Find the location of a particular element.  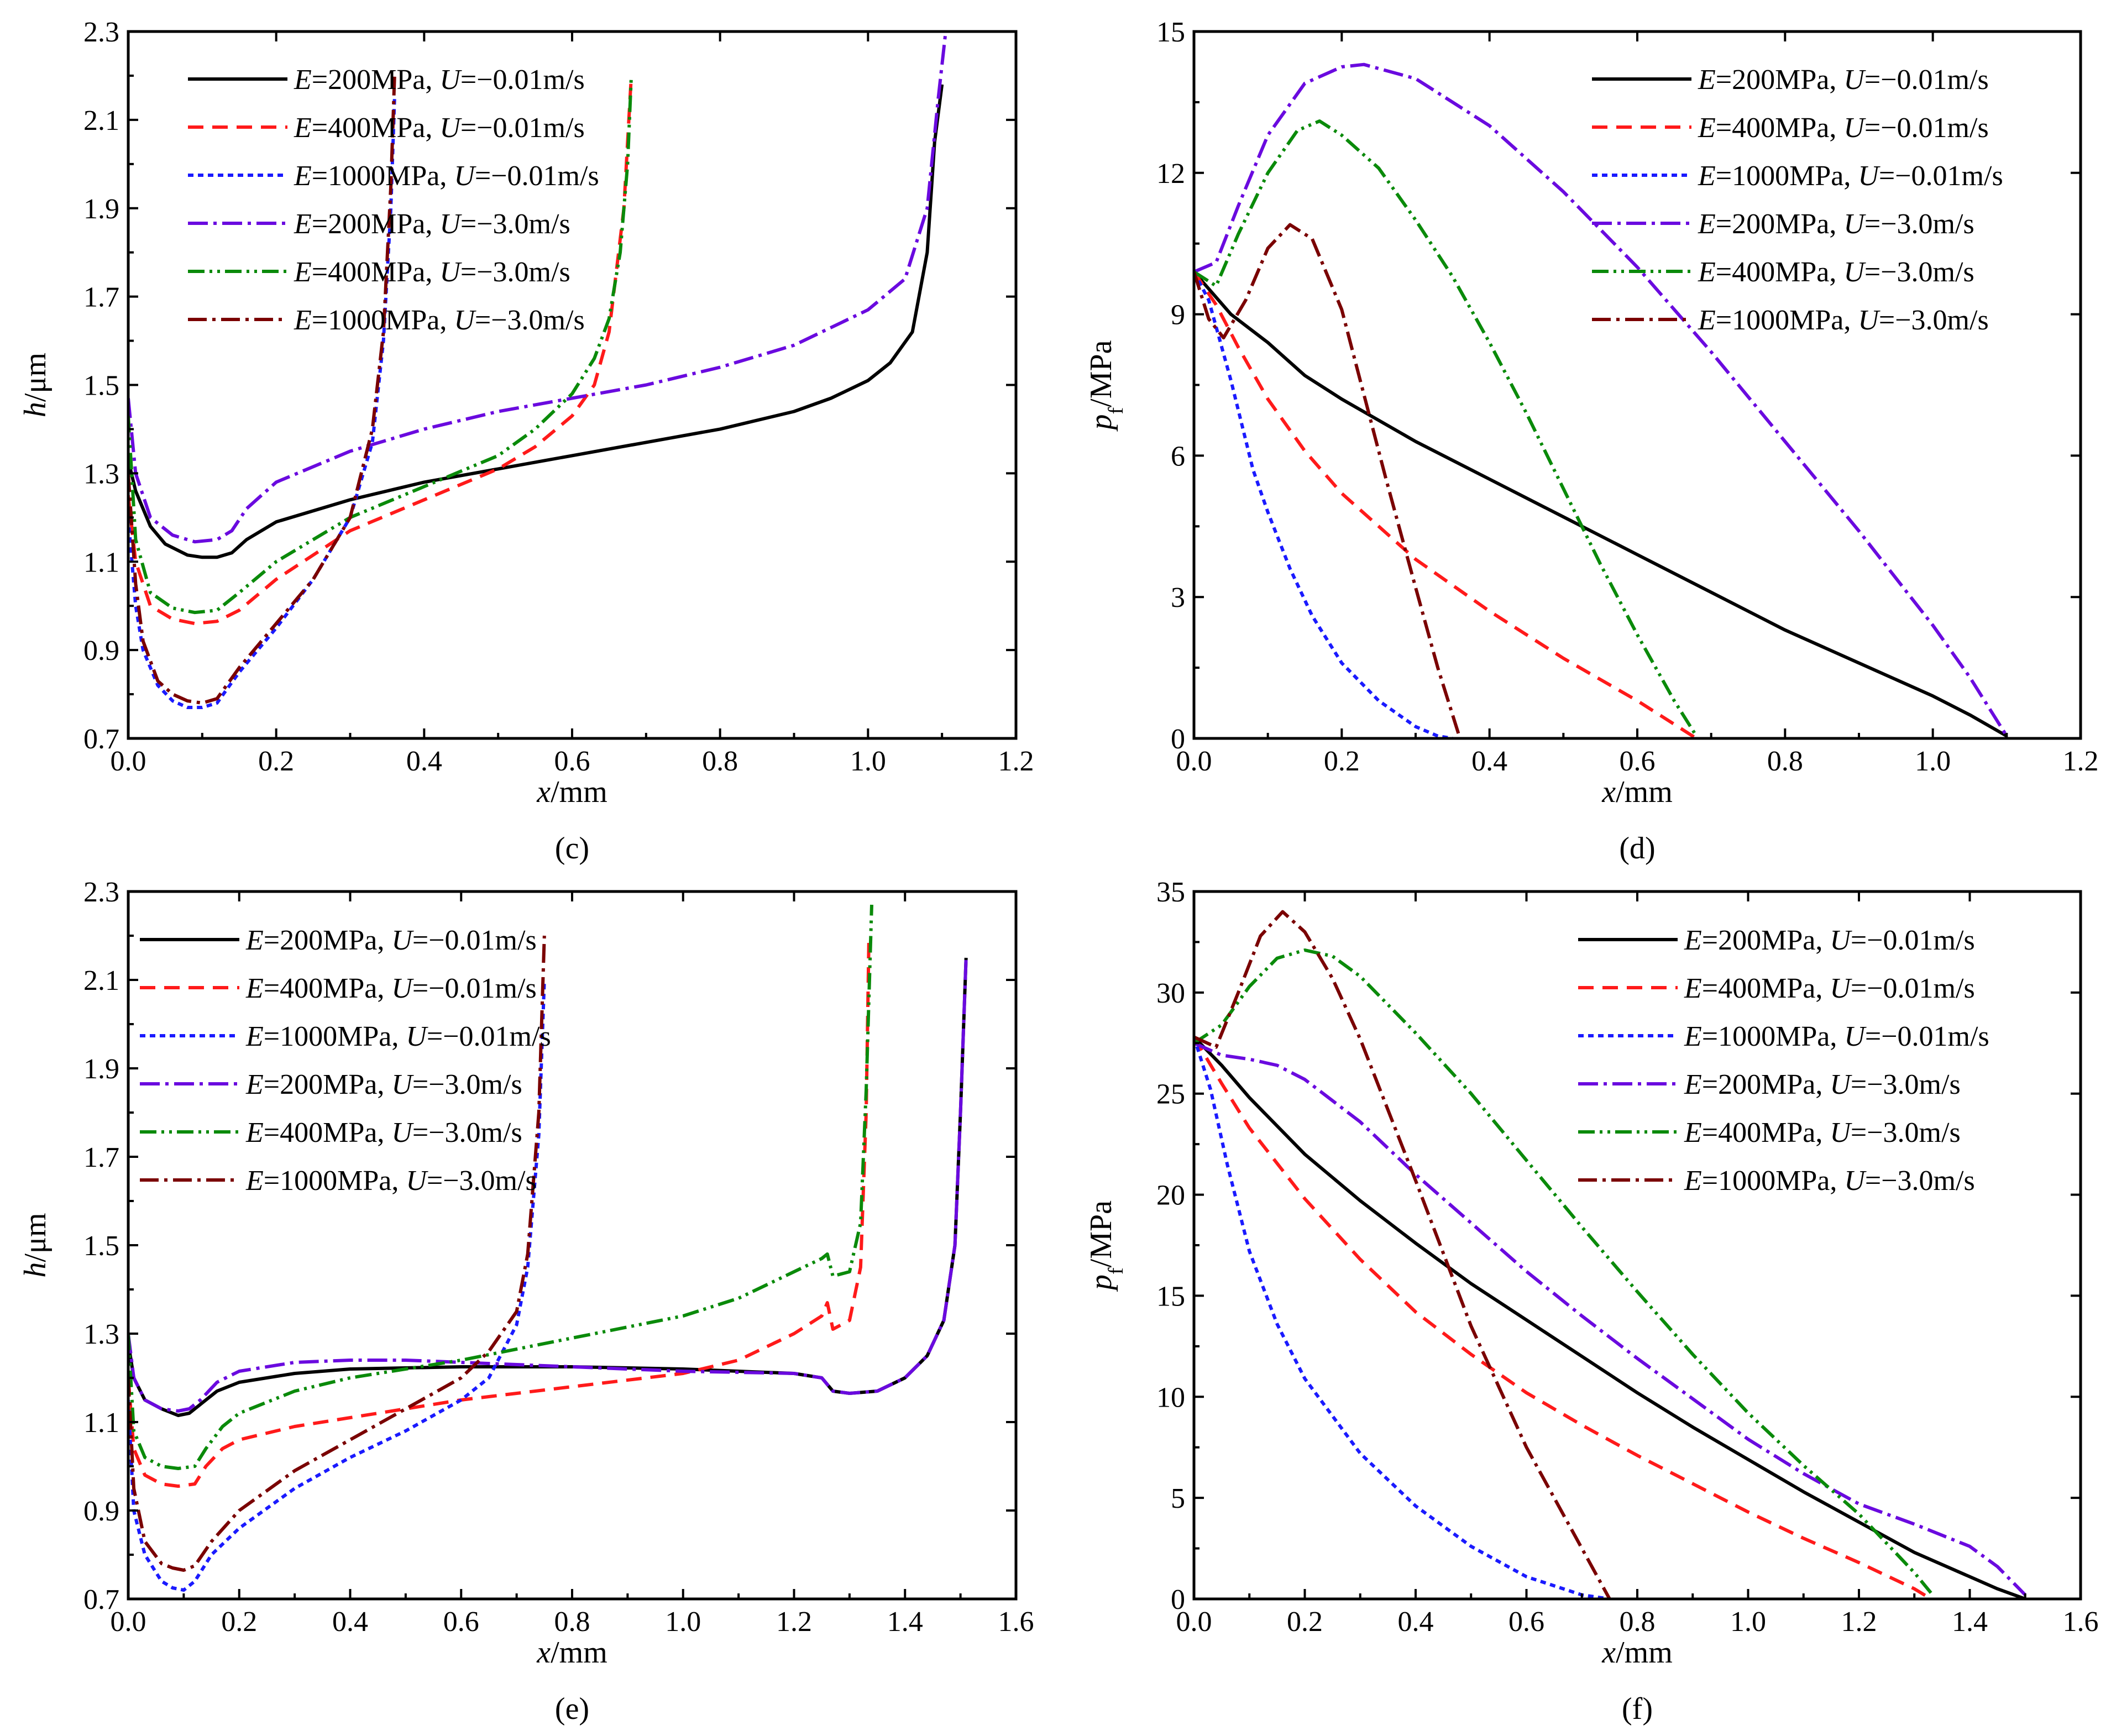

y-tick-label: 1.3 is located at coordinates (101, 1334).